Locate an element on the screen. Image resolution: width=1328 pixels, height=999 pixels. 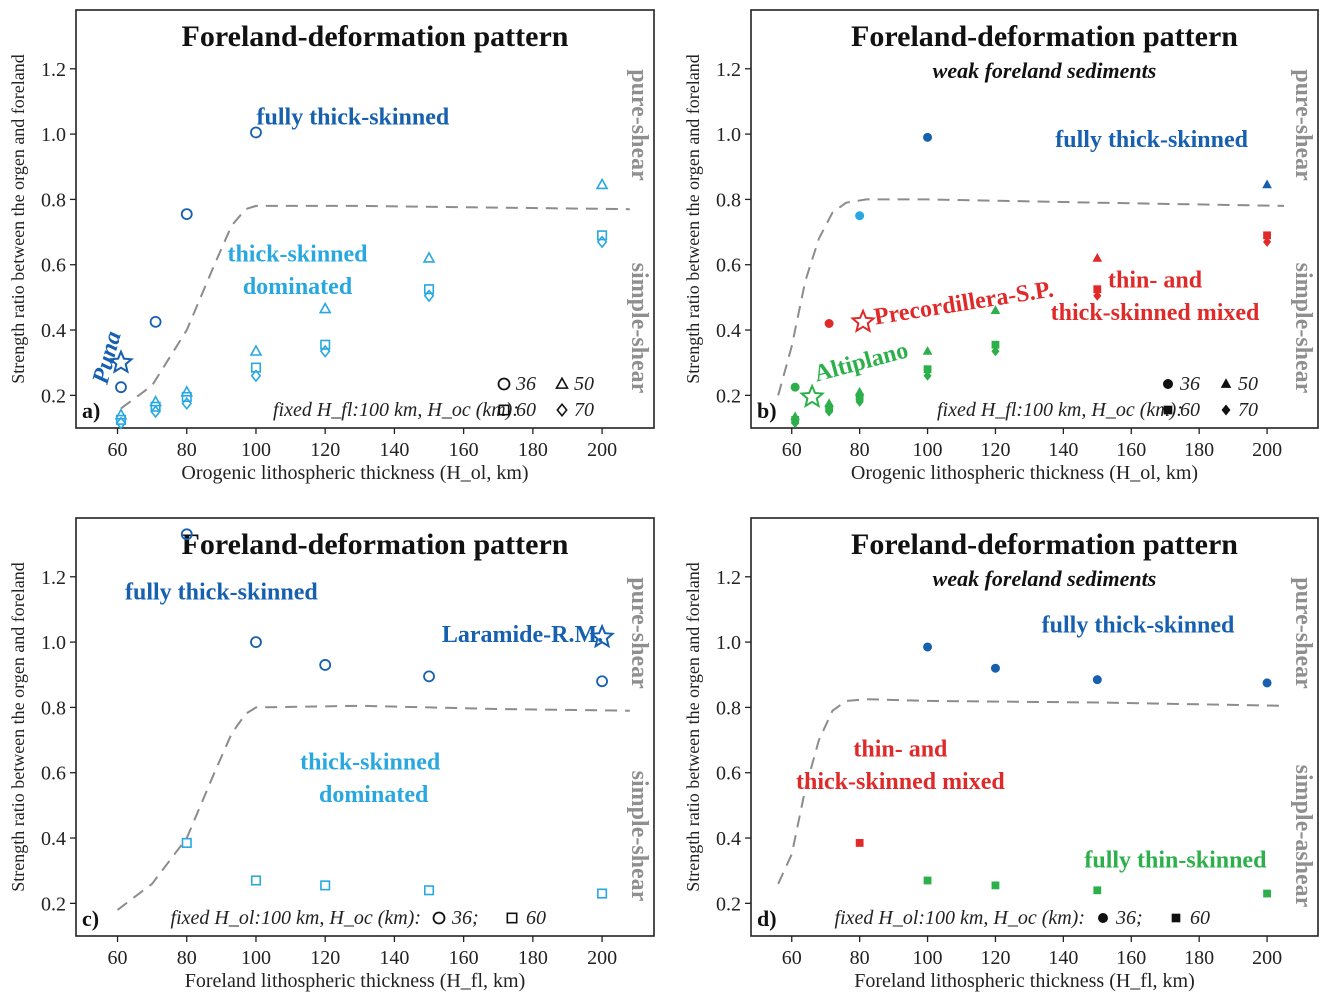
annotation-label: Precordillera-S.P. is located at coordinates (963, 304).